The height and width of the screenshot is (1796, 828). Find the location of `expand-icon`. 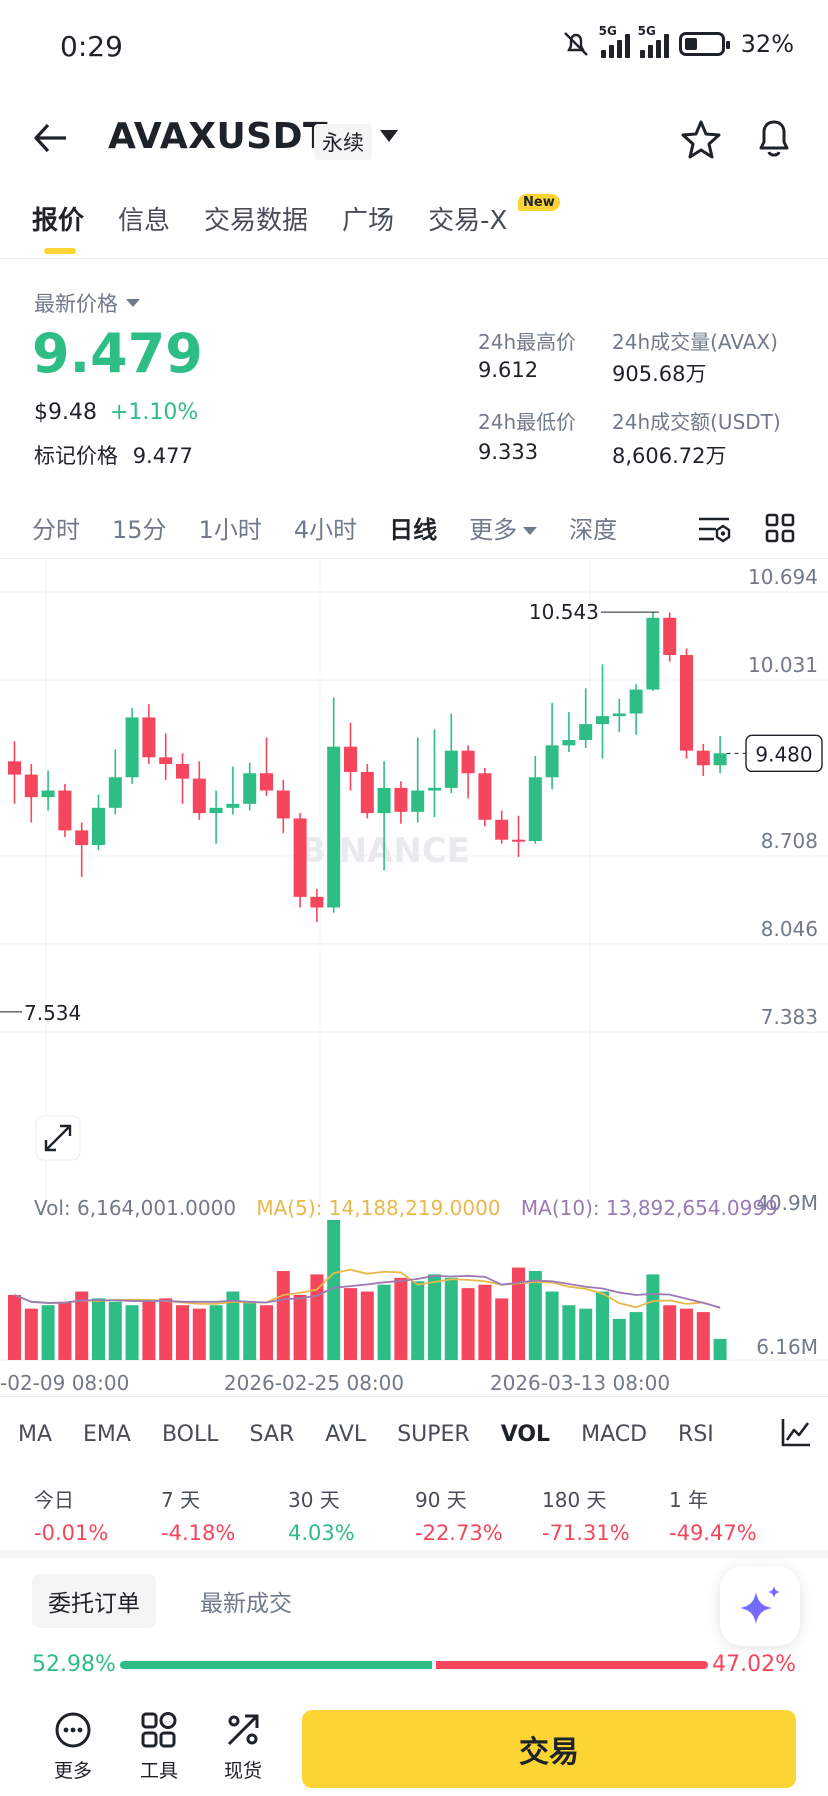

expand-icon is located at coordinates (58, 1138).